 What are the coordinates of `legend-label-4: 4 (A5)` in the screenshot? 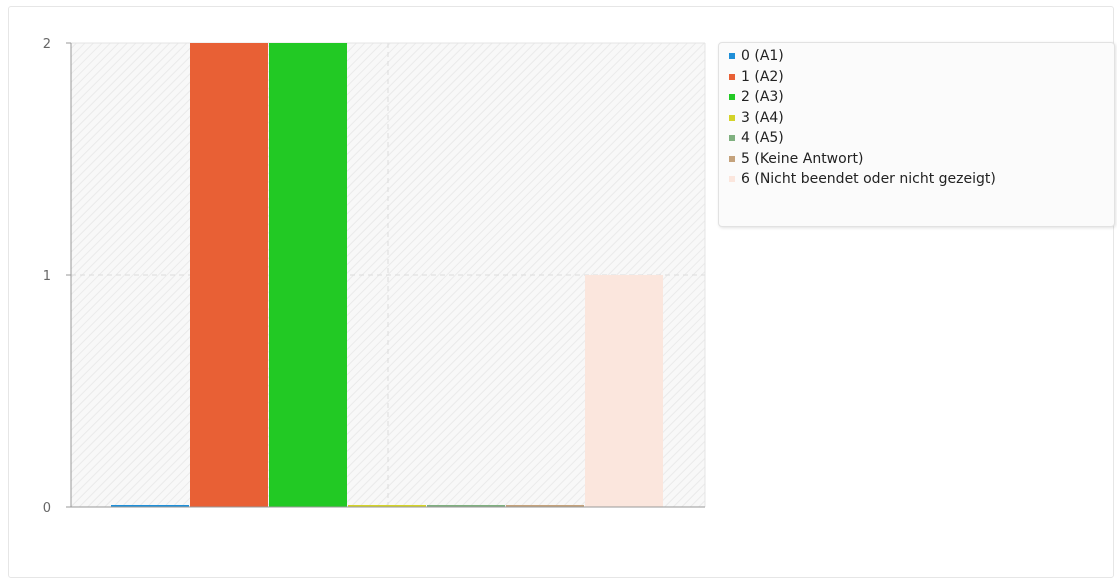 It's located at (762, 138).